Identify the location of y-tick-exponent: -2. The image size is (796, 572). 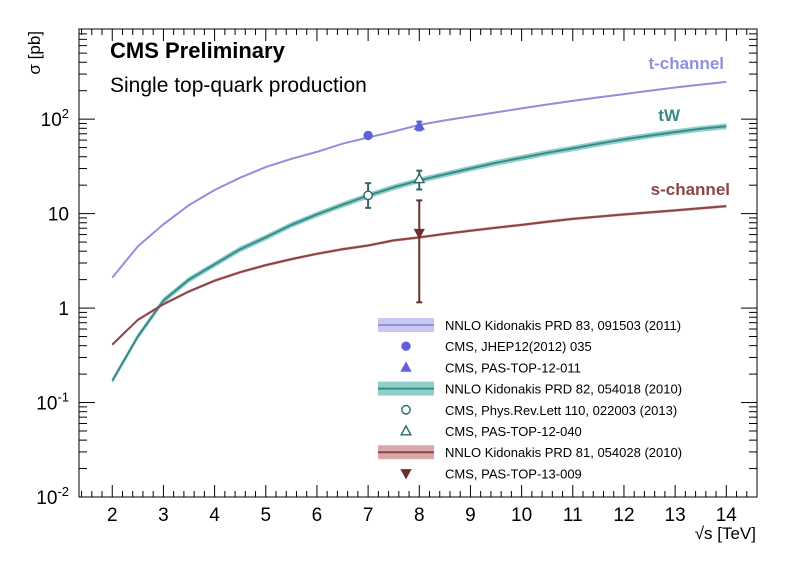
(63, 491).